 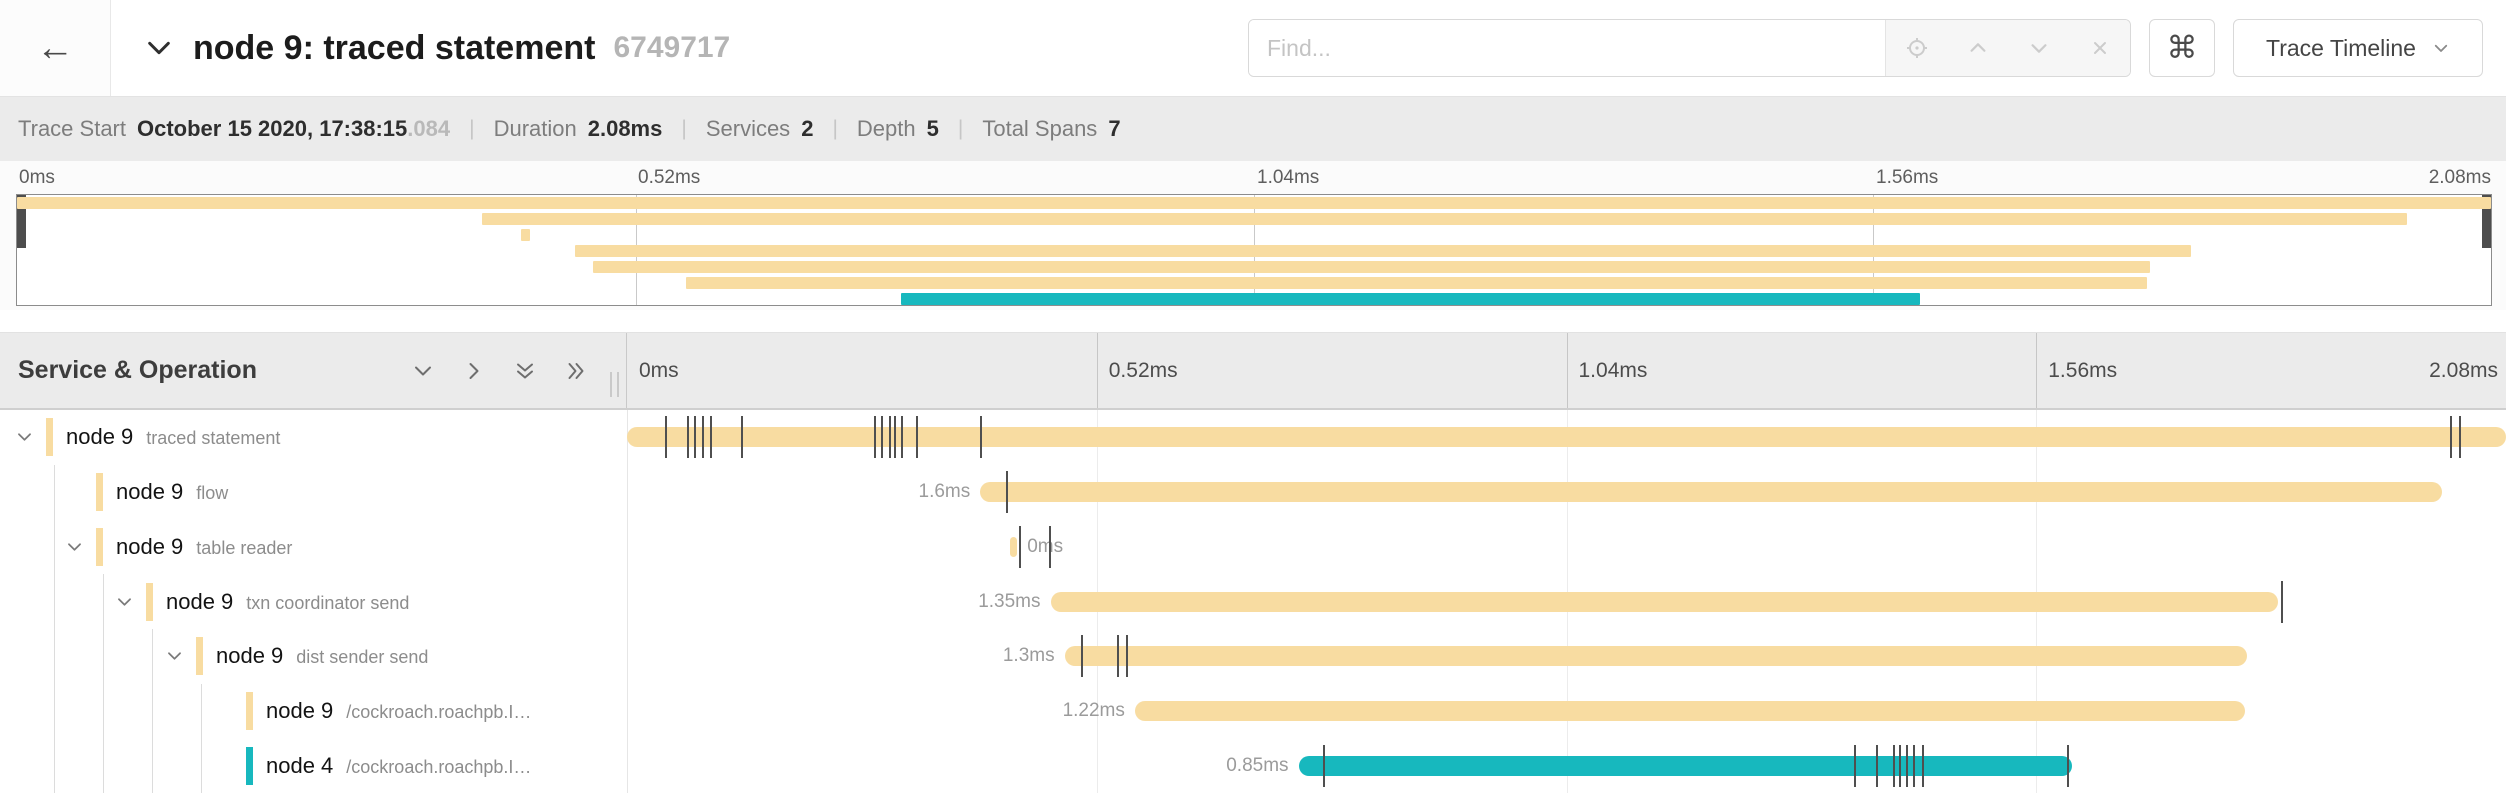 I want to click on span-timeline-cell: 1.3ms, so click(x=1566, y=656).